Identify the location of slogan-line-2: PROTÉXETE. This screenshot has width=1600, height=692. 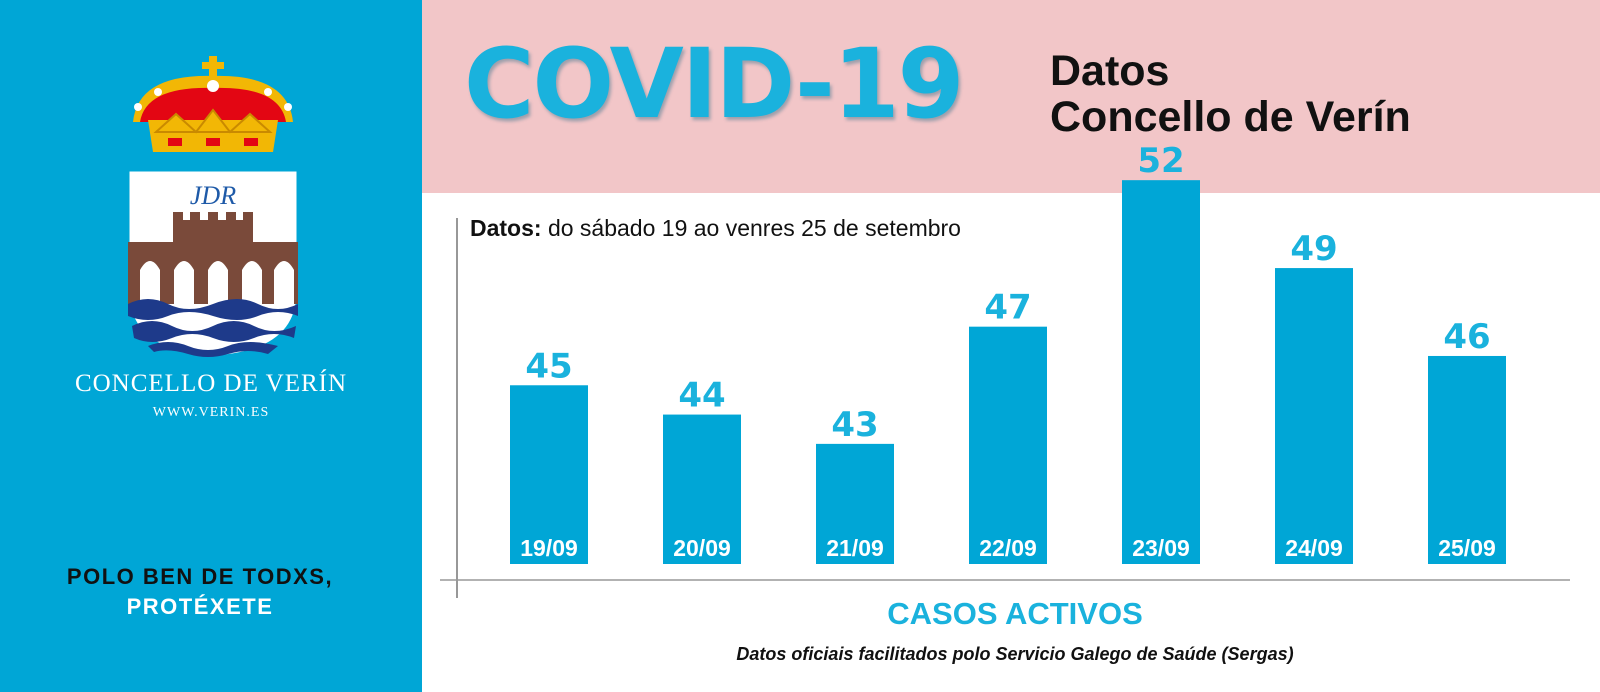
(200, 606).